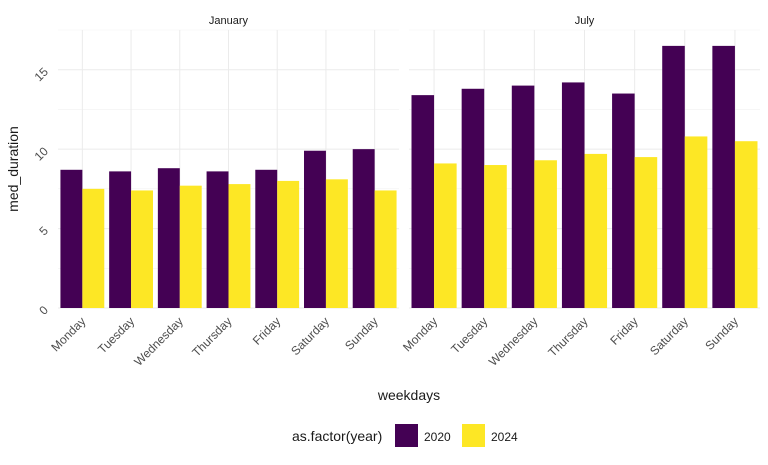 The image size is (768, 465). I want to click on y-axis-title: med_duration, so click(13, 169).